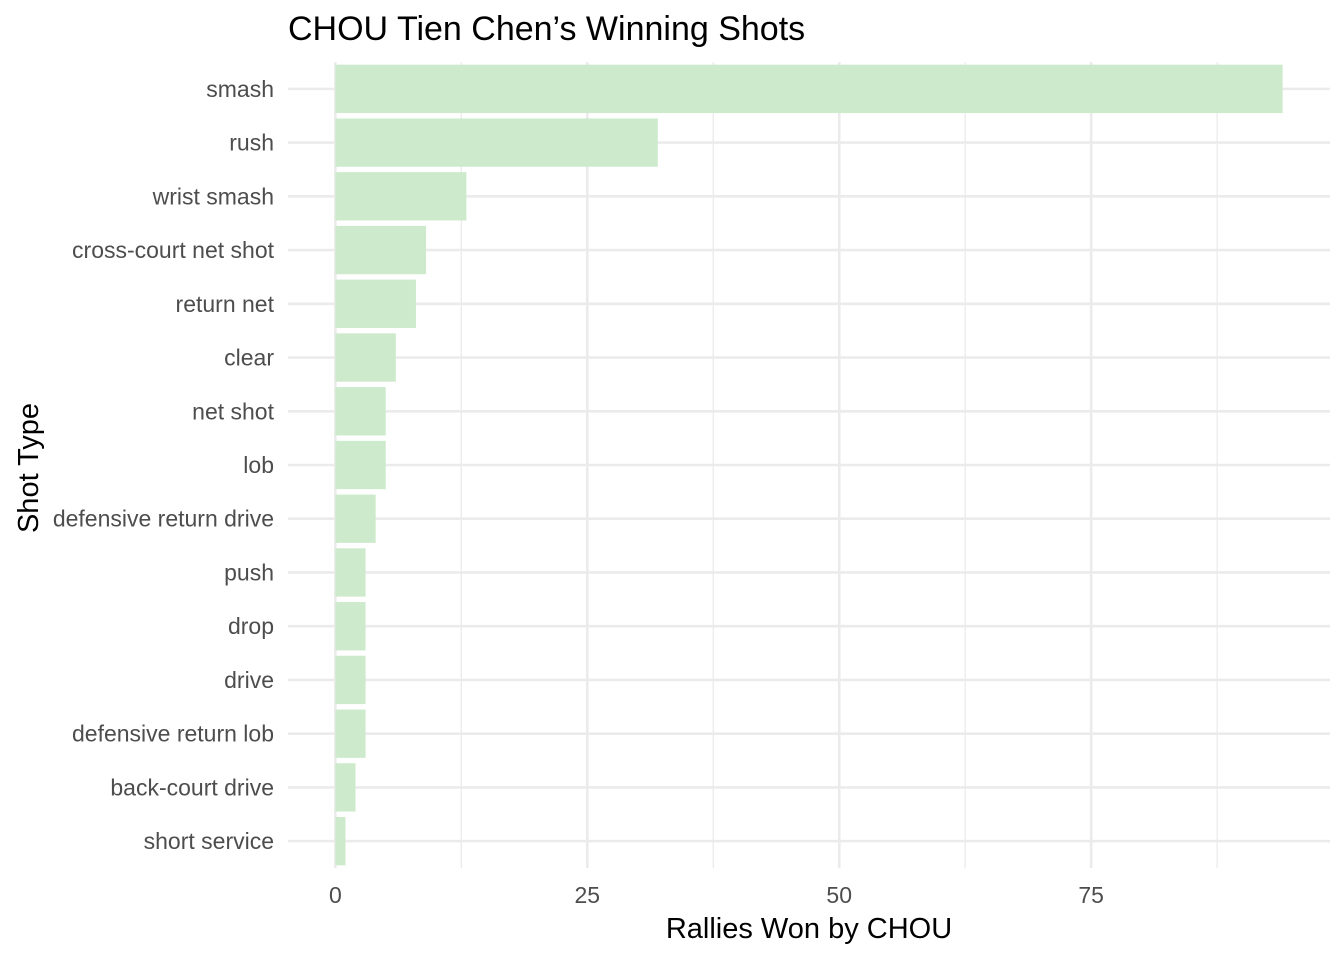 This screenshot has height=960, width=1344. What do you see at coordinates (249, 680) in the screenshot?
I see `y-tick-label: drive` at bounding box center [249, 680].